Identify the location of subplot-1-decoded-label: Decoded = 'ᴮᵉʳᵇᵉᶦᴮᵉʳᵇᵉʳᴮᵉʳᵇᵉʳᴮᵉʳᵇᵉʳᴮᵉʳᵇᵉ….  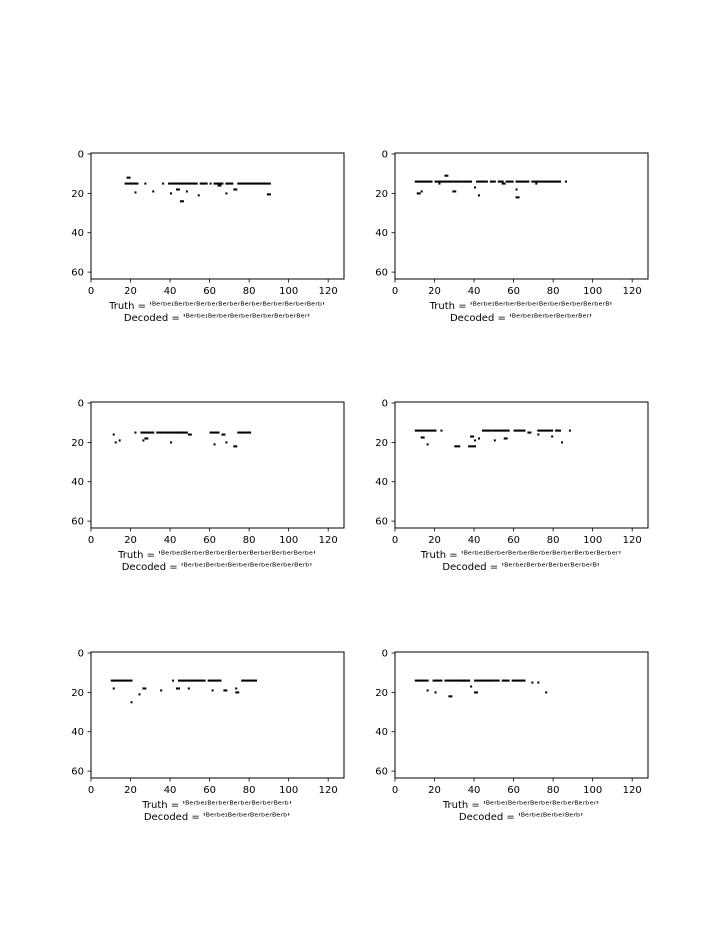
(217, 318).